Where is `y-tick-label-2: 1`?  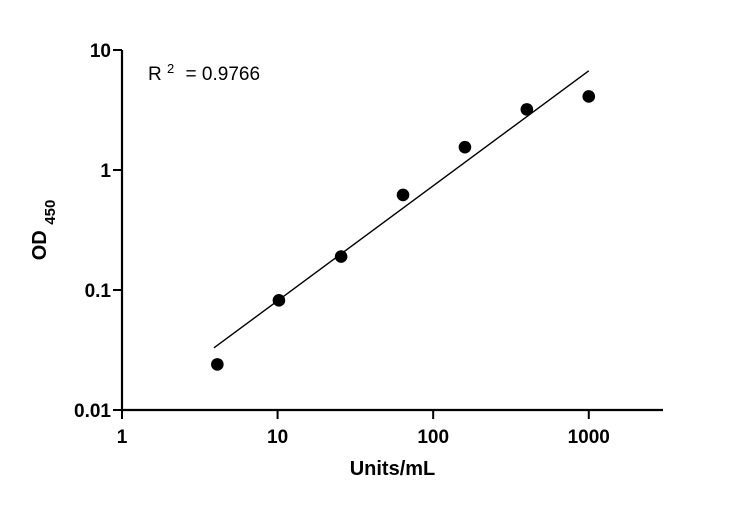 y-tick-label-2: 1 is located at coordinates (105, 171).